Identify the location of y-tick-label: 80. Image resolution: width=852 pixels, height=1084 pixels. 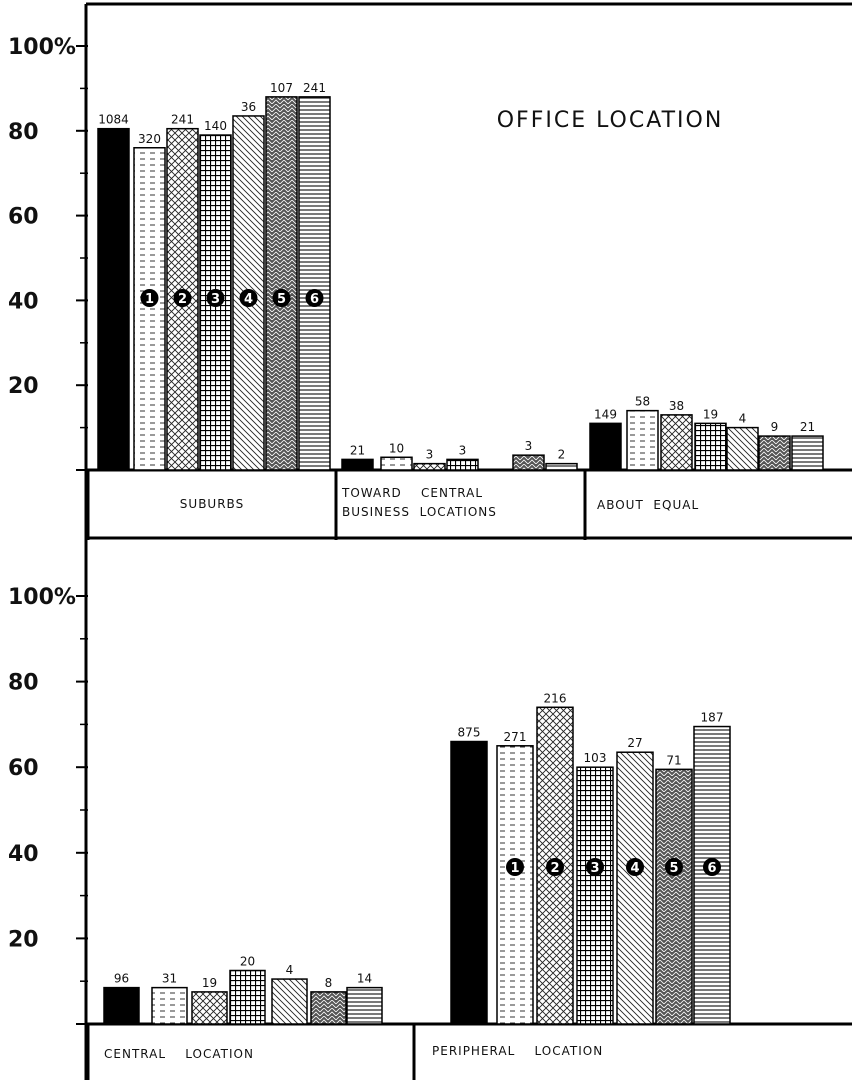
(23, 683).